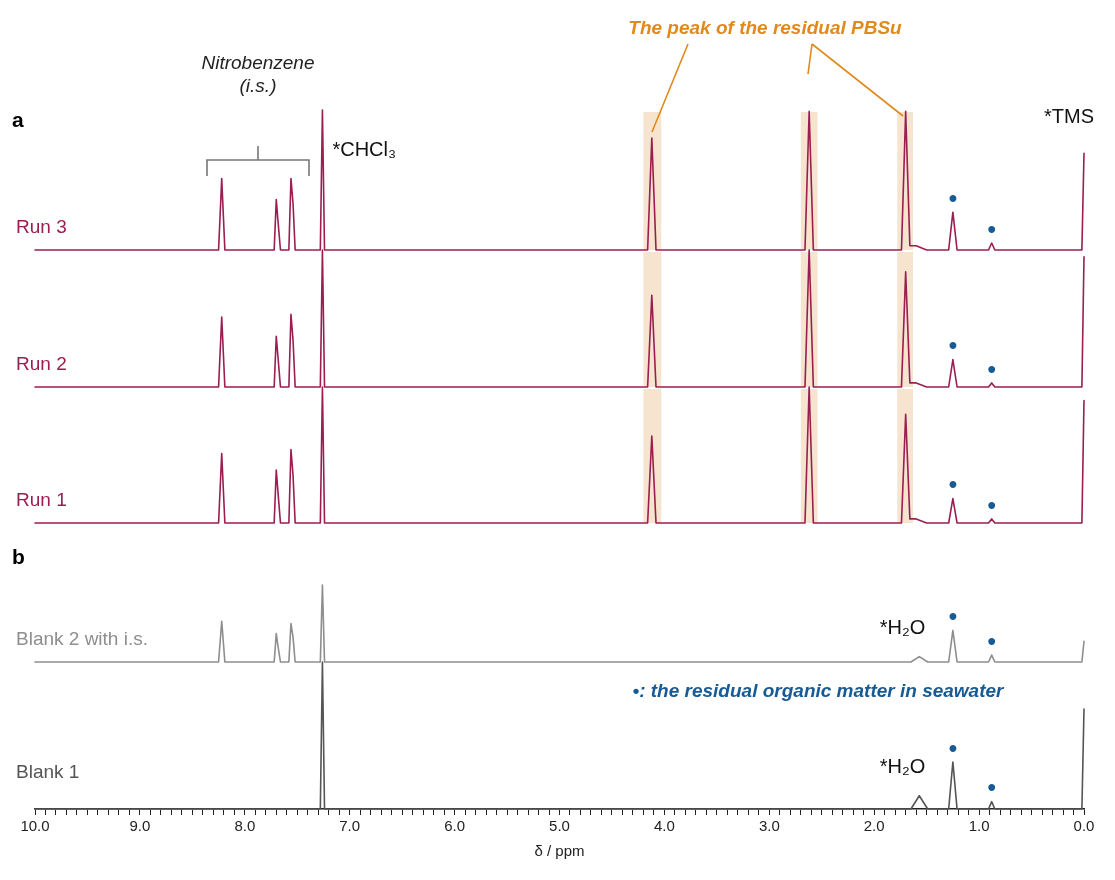 This screenshot has width=1115, height=880. I want to click on annotation: *CHCl₃, so click(364, 148).